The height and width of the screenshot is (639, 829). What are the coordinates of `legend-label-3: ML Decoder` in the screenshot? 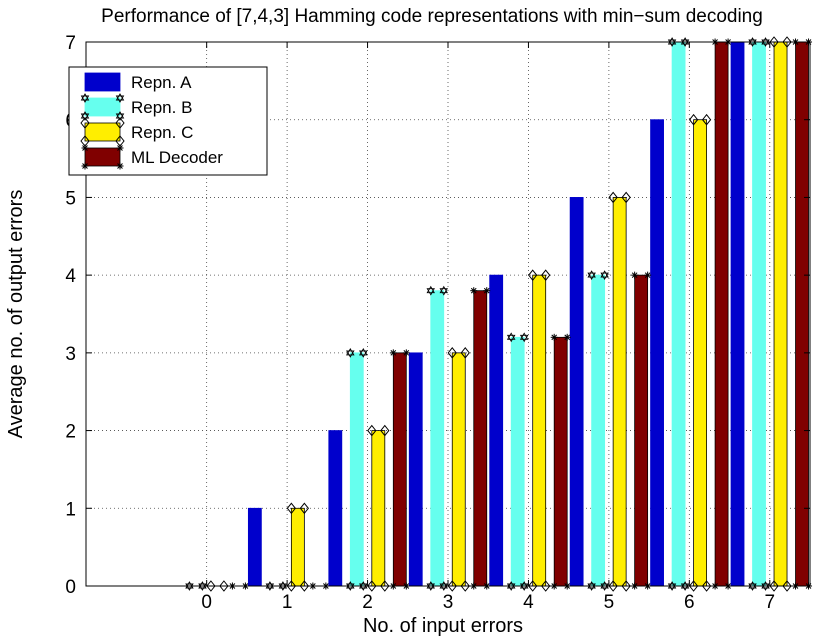 It's located at (177, 157).